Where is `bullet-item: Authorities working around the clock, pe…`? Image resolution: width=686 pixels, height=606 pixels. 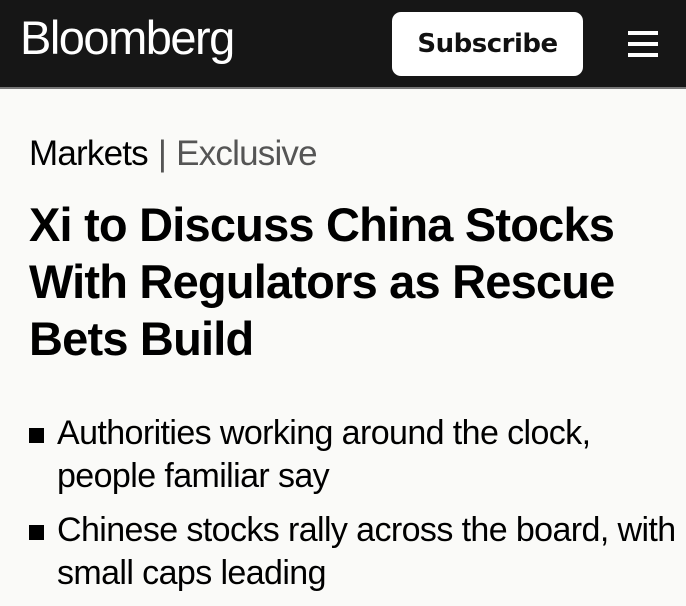 bullet-item: Authorities working around the clock, pe… is located at coordinates (354, 455).